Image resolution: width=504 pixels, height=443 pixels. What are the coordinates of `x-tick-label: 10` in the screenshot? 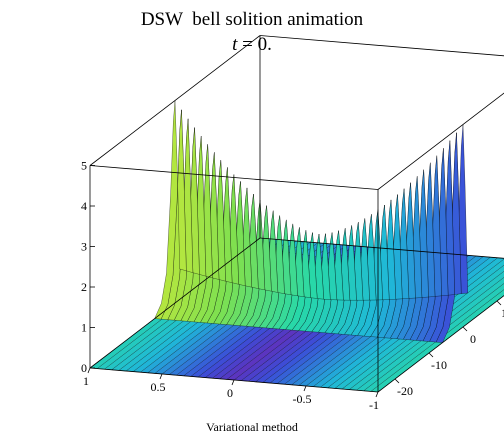 It's located at (502, 313).